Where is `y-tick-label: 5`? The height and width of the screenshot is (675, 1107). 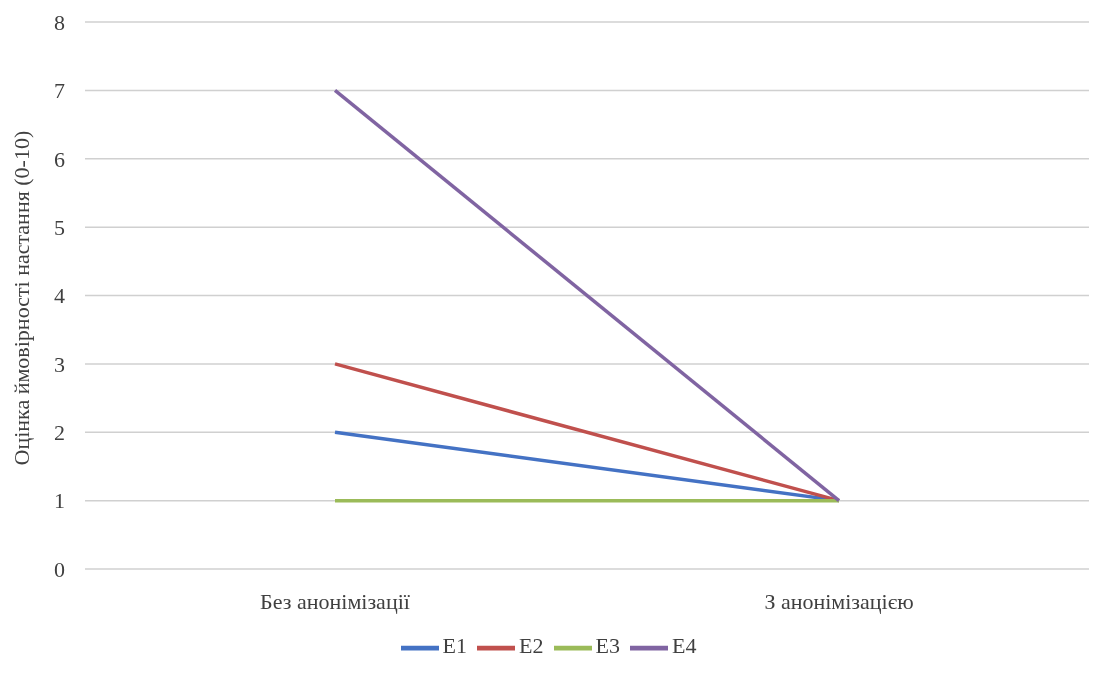
y-tick-label: 5 is located at coordinates (59, 227).